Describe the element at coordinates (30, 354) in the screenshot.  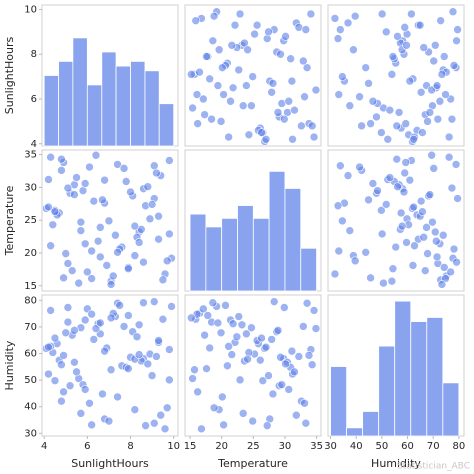
I see `y-tick-label: 60` at that location.